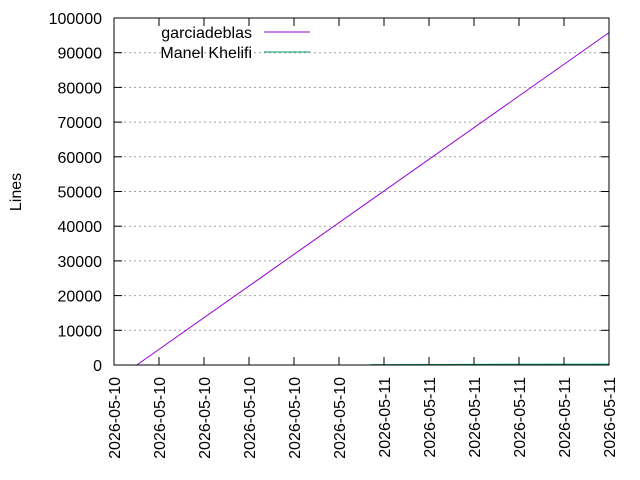  I want to click on y-tick-label: 90000, so click(80, 54).